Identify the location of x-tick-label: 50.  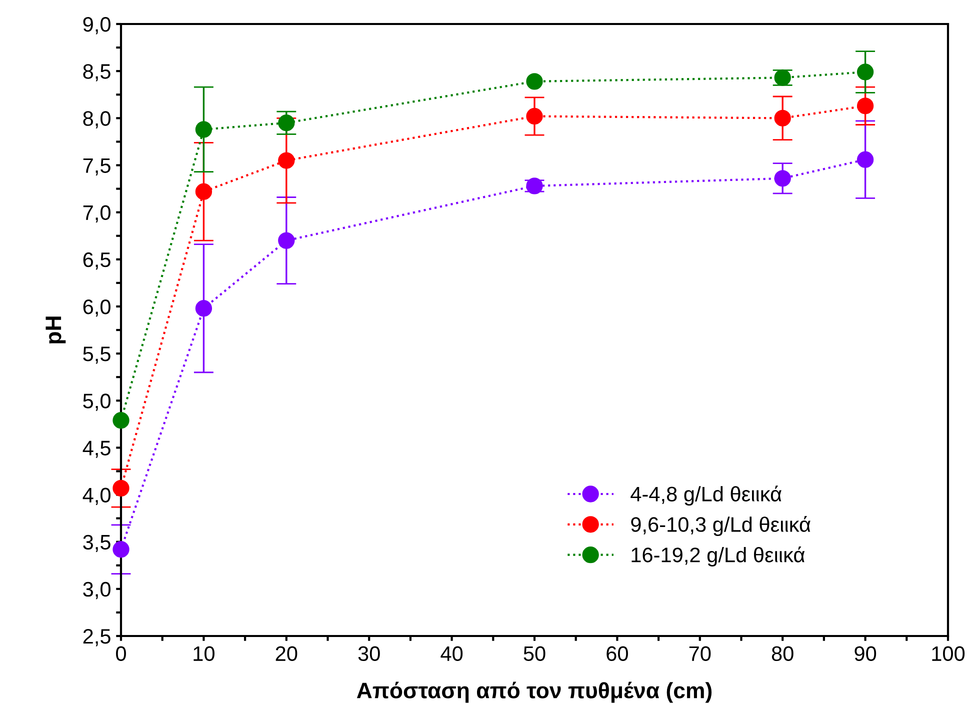
(535, 654).